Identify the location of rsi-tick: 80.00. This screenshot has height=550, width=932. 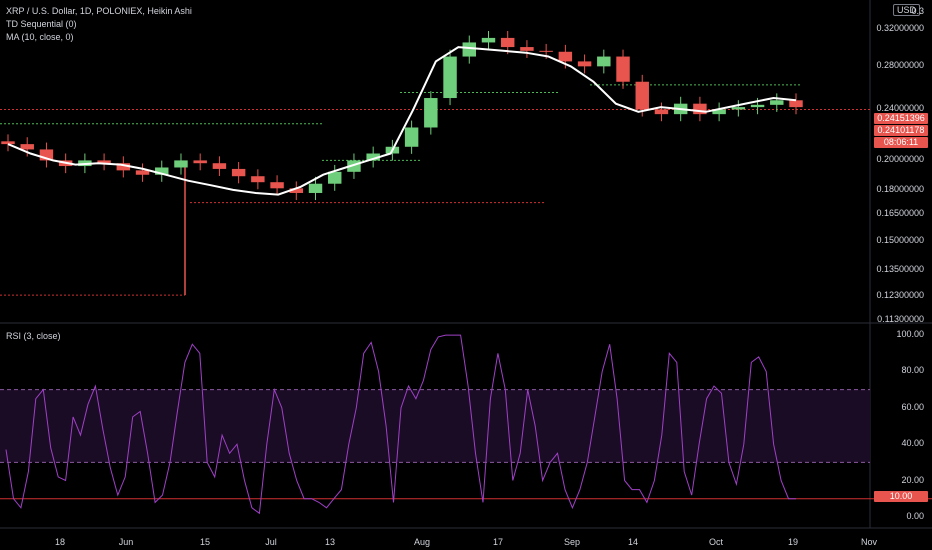
(912, 370).